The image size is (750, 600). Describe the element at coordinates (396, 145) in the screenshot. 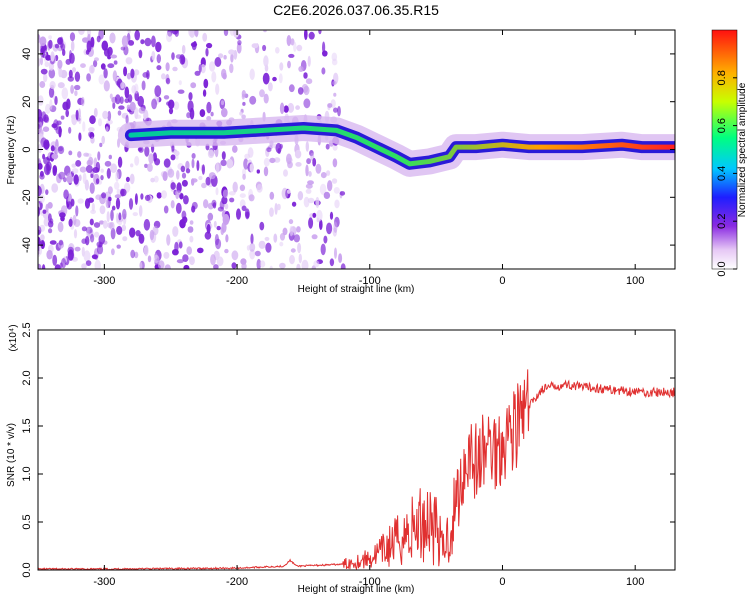

I see `spectral-ridge` at that location.